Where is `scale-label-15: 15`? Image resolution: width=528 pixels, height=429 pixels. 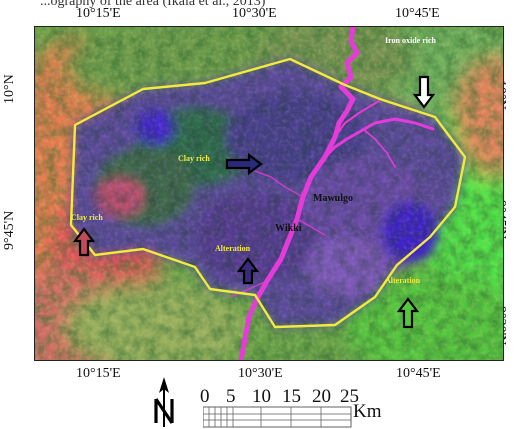 scale-label-15: 15 is located at coordinates (291, 396).